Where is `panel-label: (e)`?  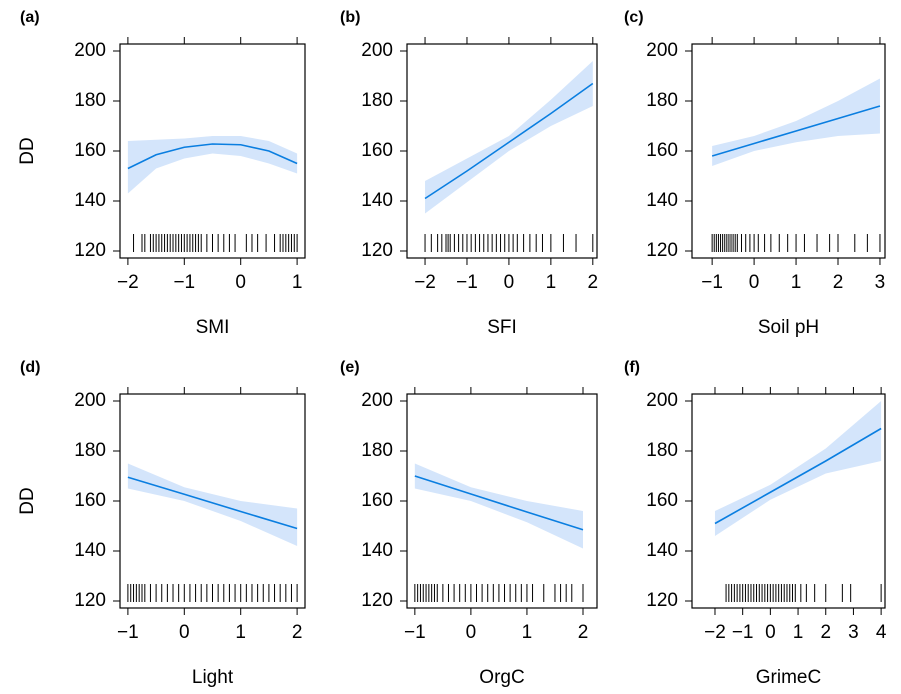
panel-label: (e) is located at coordinates (350, 367).